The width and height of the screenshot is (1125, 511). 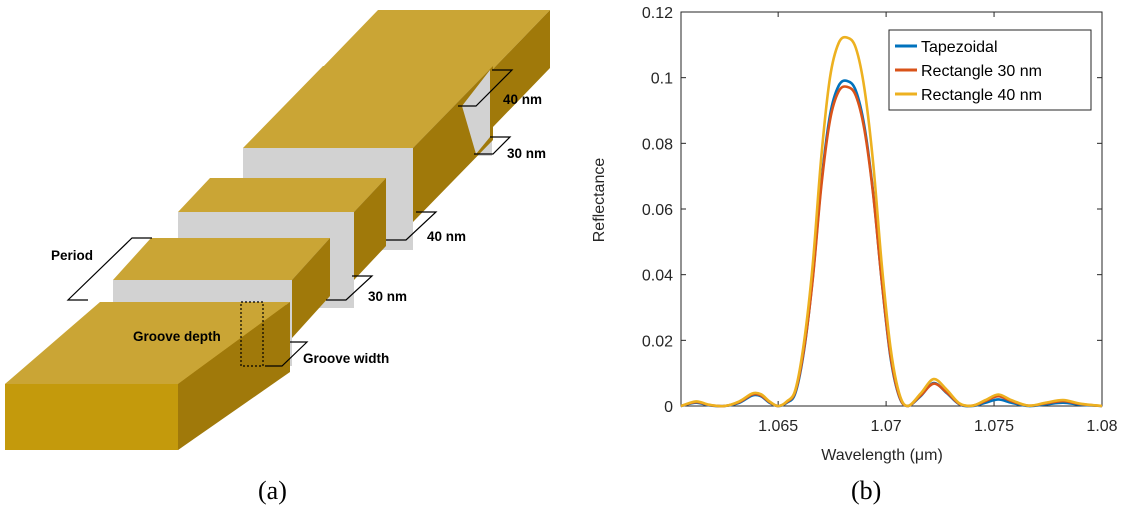 I want to click on chart-legend: Tapezoidal Rectangle 30 nm Rectangle 40 nm, so click(x=990, y=70).